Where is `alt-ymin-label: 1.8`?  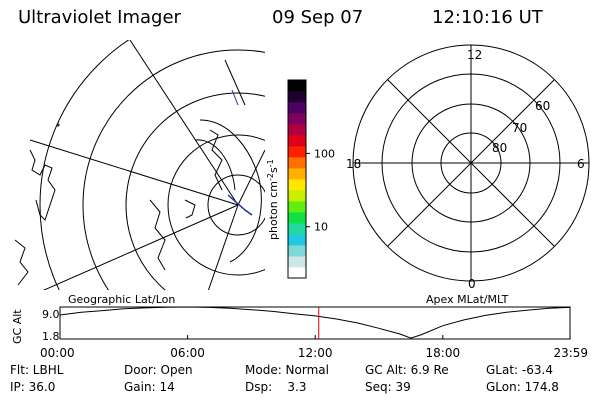
alt-ymin-label: 1.8 is located at coordinates (51, 336).